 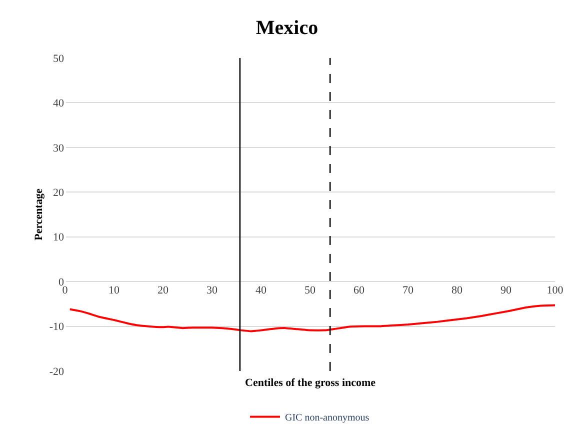 I want to click on x-tick-label: 70, so click(x=408, y=290).